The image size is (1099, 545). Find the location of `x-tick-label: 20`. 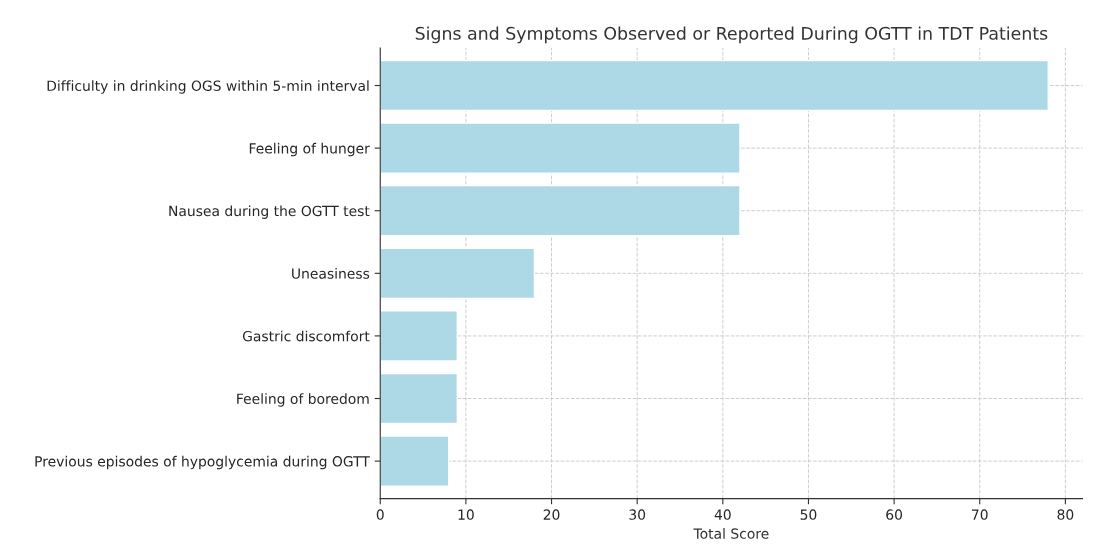

x-tick-label: 20 is located at coordinates (551, 514).